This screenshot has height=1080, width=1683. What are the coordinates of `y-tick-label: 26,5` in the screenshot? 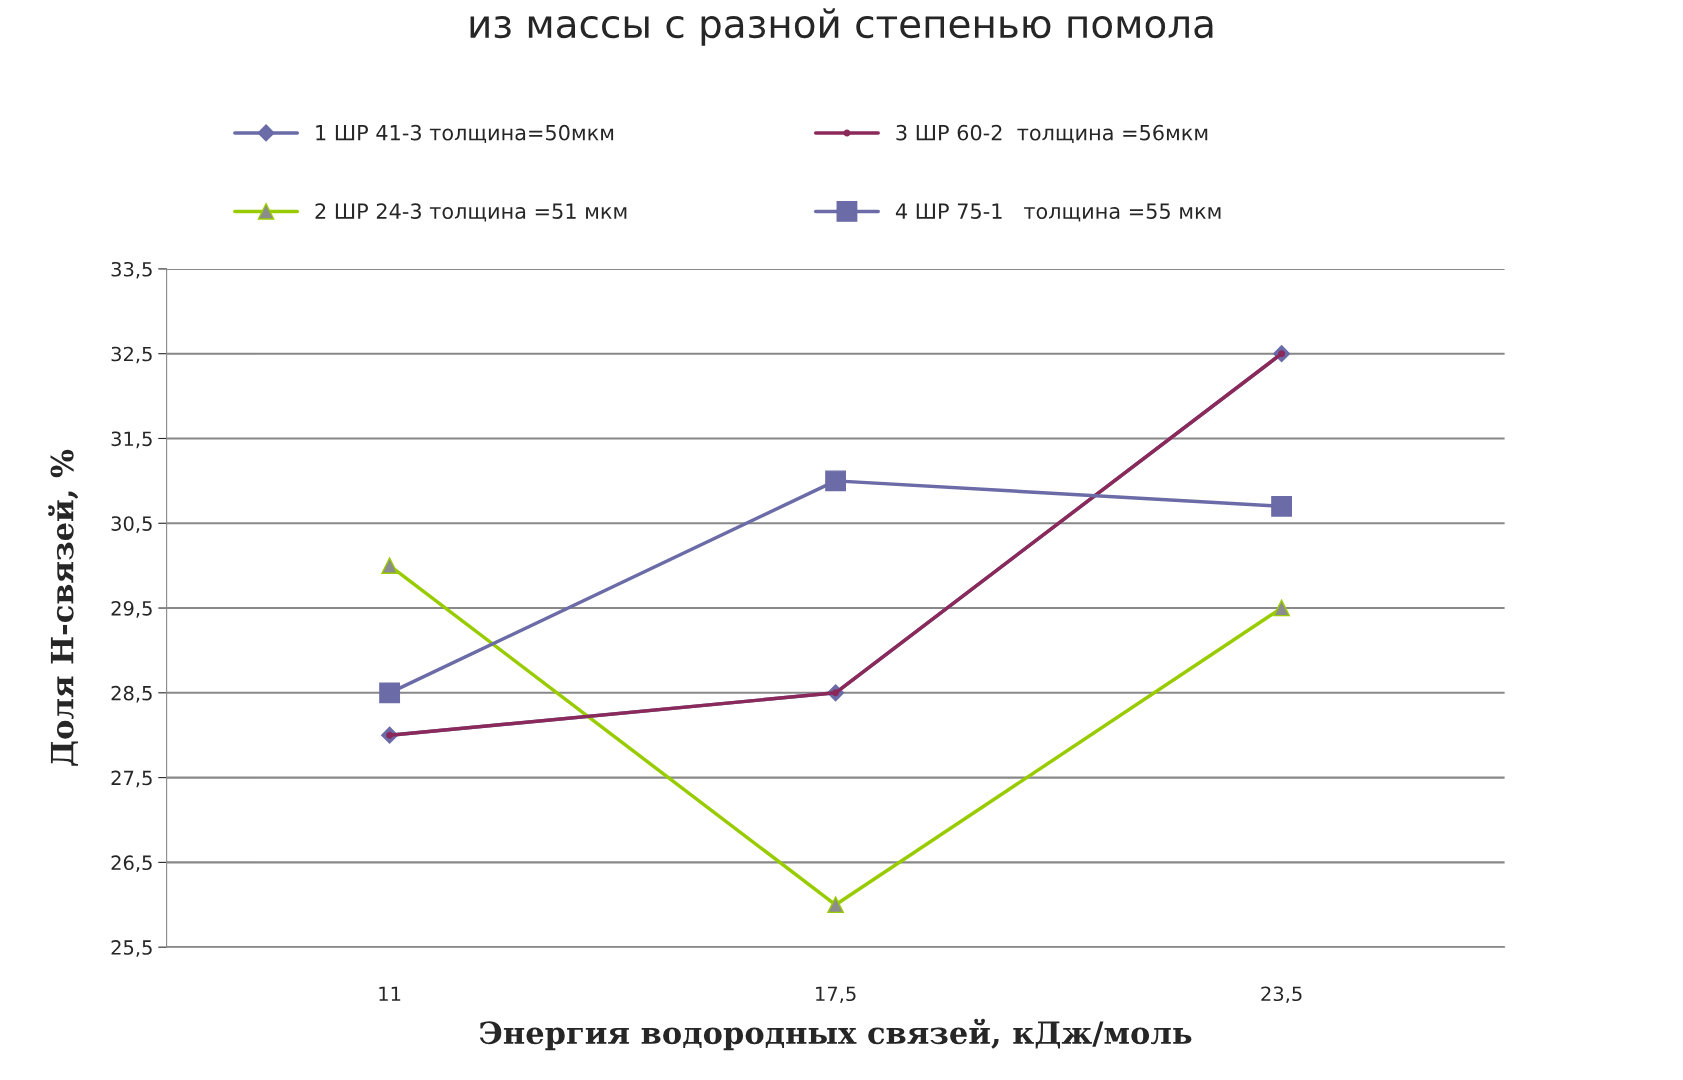 It's located at (131, 864).